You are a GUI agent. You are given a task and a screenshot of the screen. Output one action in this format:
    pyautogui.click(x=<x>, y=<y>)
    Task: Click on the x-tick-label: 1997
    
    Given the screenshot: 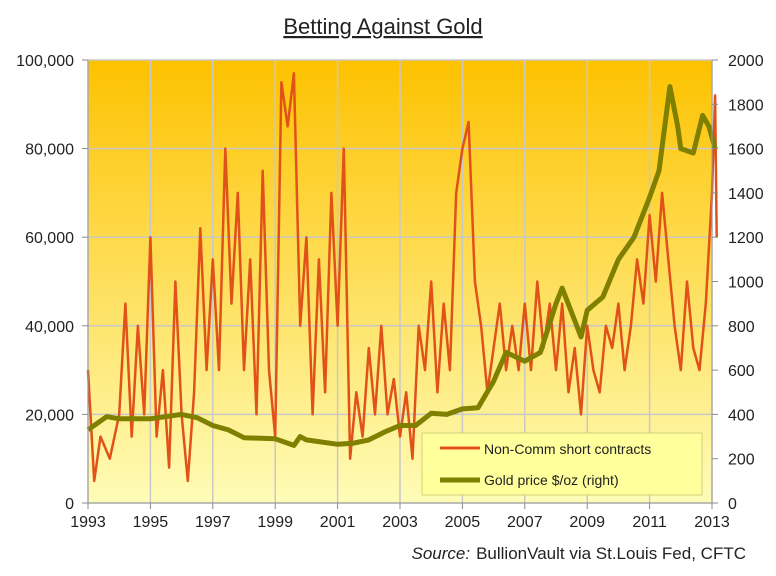 What is the action you would take?
    pyautogui.click(x=213, y=522)
    